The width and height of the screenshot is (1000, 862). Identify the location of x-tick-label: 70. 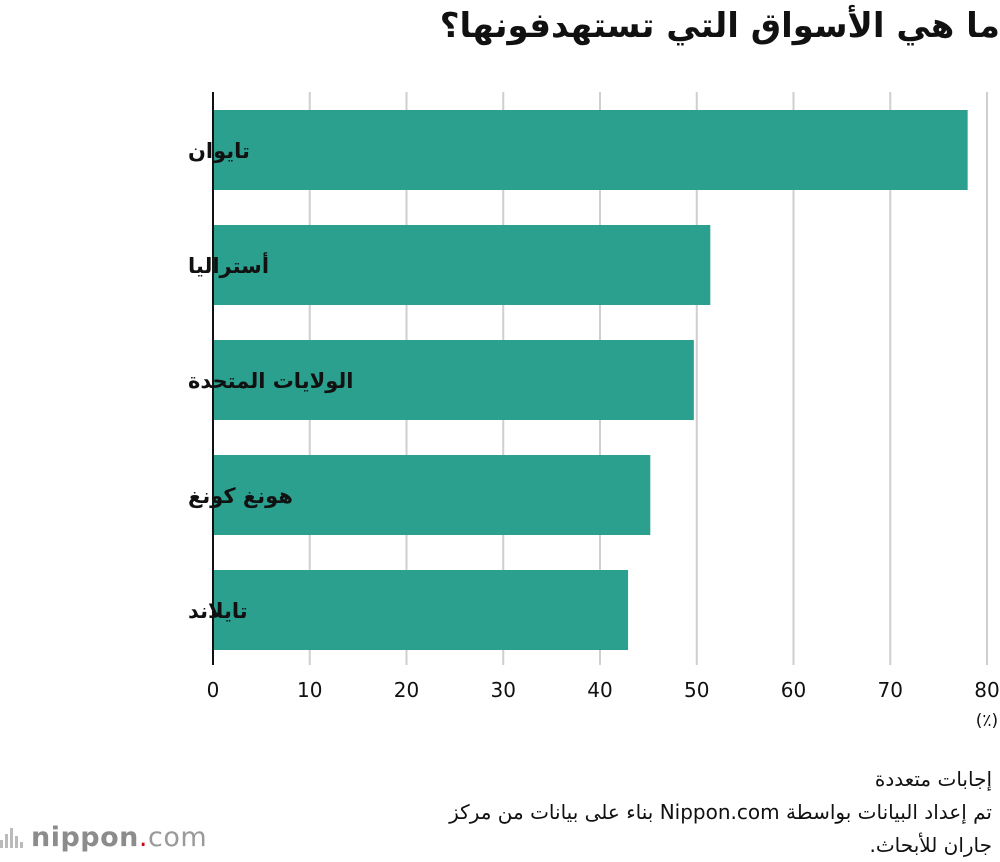
(890, 690).